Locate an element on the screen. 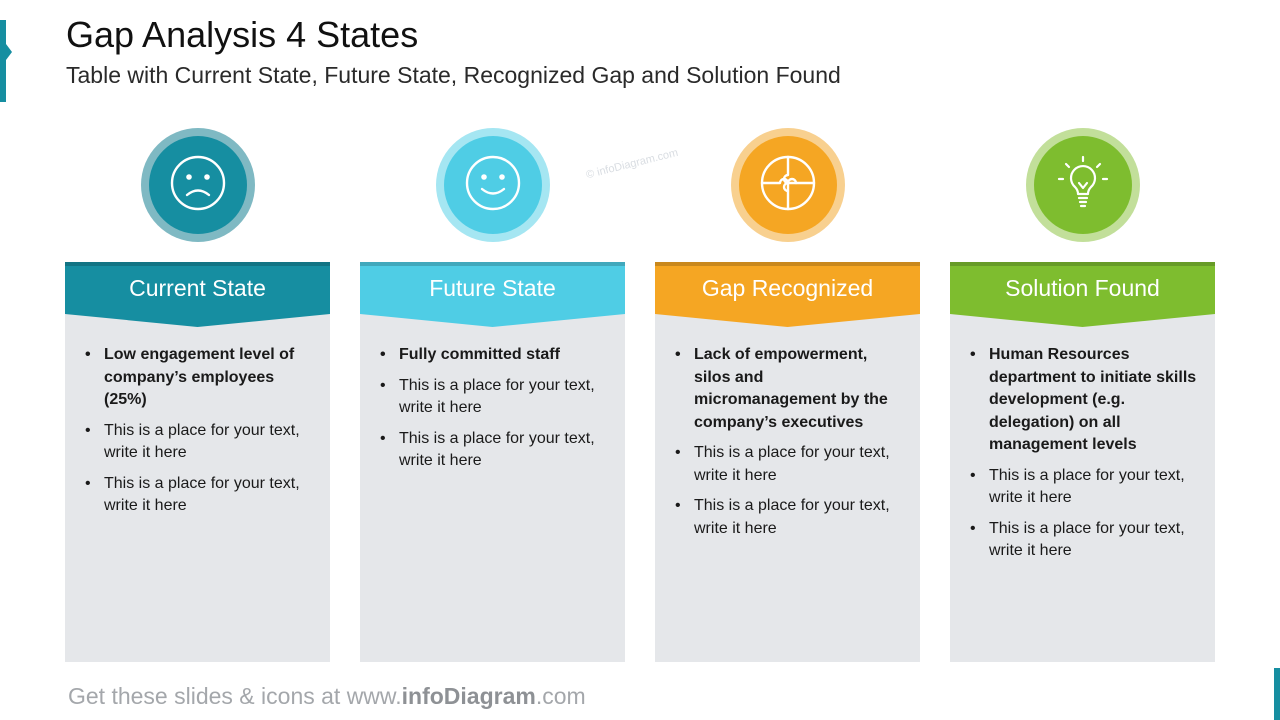  card-header: Solution Found is located at coordinates (1082, 294).